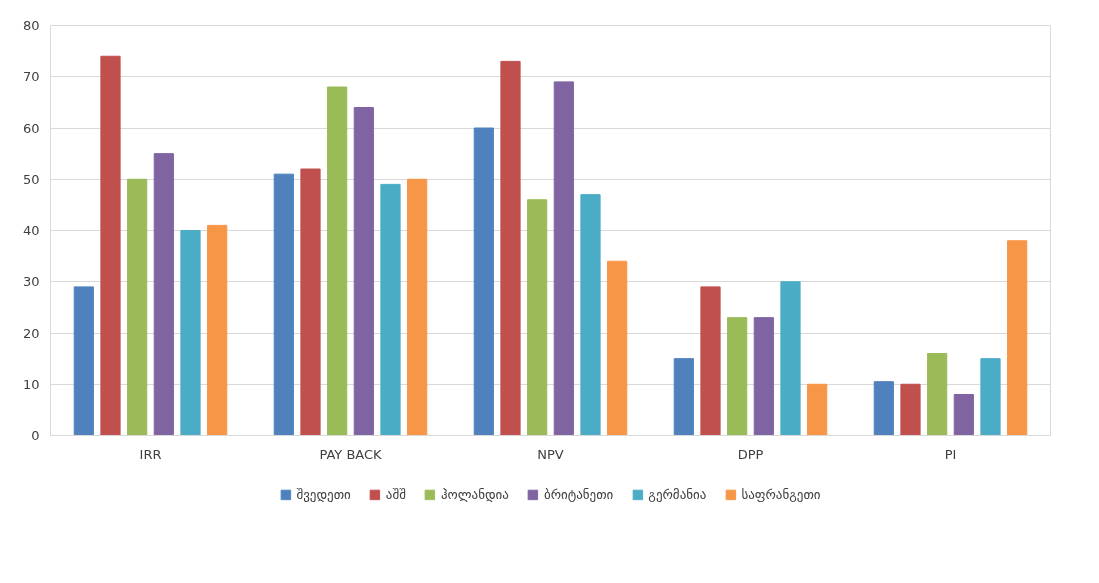 The height and width of the screenshot is (583, 1099). What do you see at coordinates (31, 333) in the screenshot?
I see `y-tick-label: 20` at bounding box center [31, 333].